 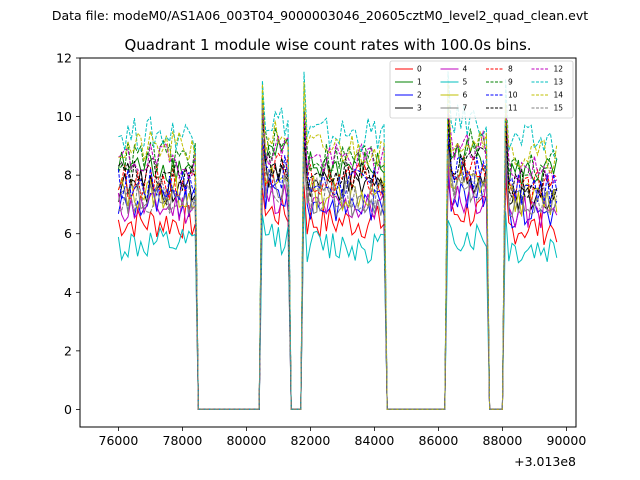 What do you see at coordinates (559, 82) in the screenshot?
I see `legend-label-13: 13` at bounding box center [559, 82].